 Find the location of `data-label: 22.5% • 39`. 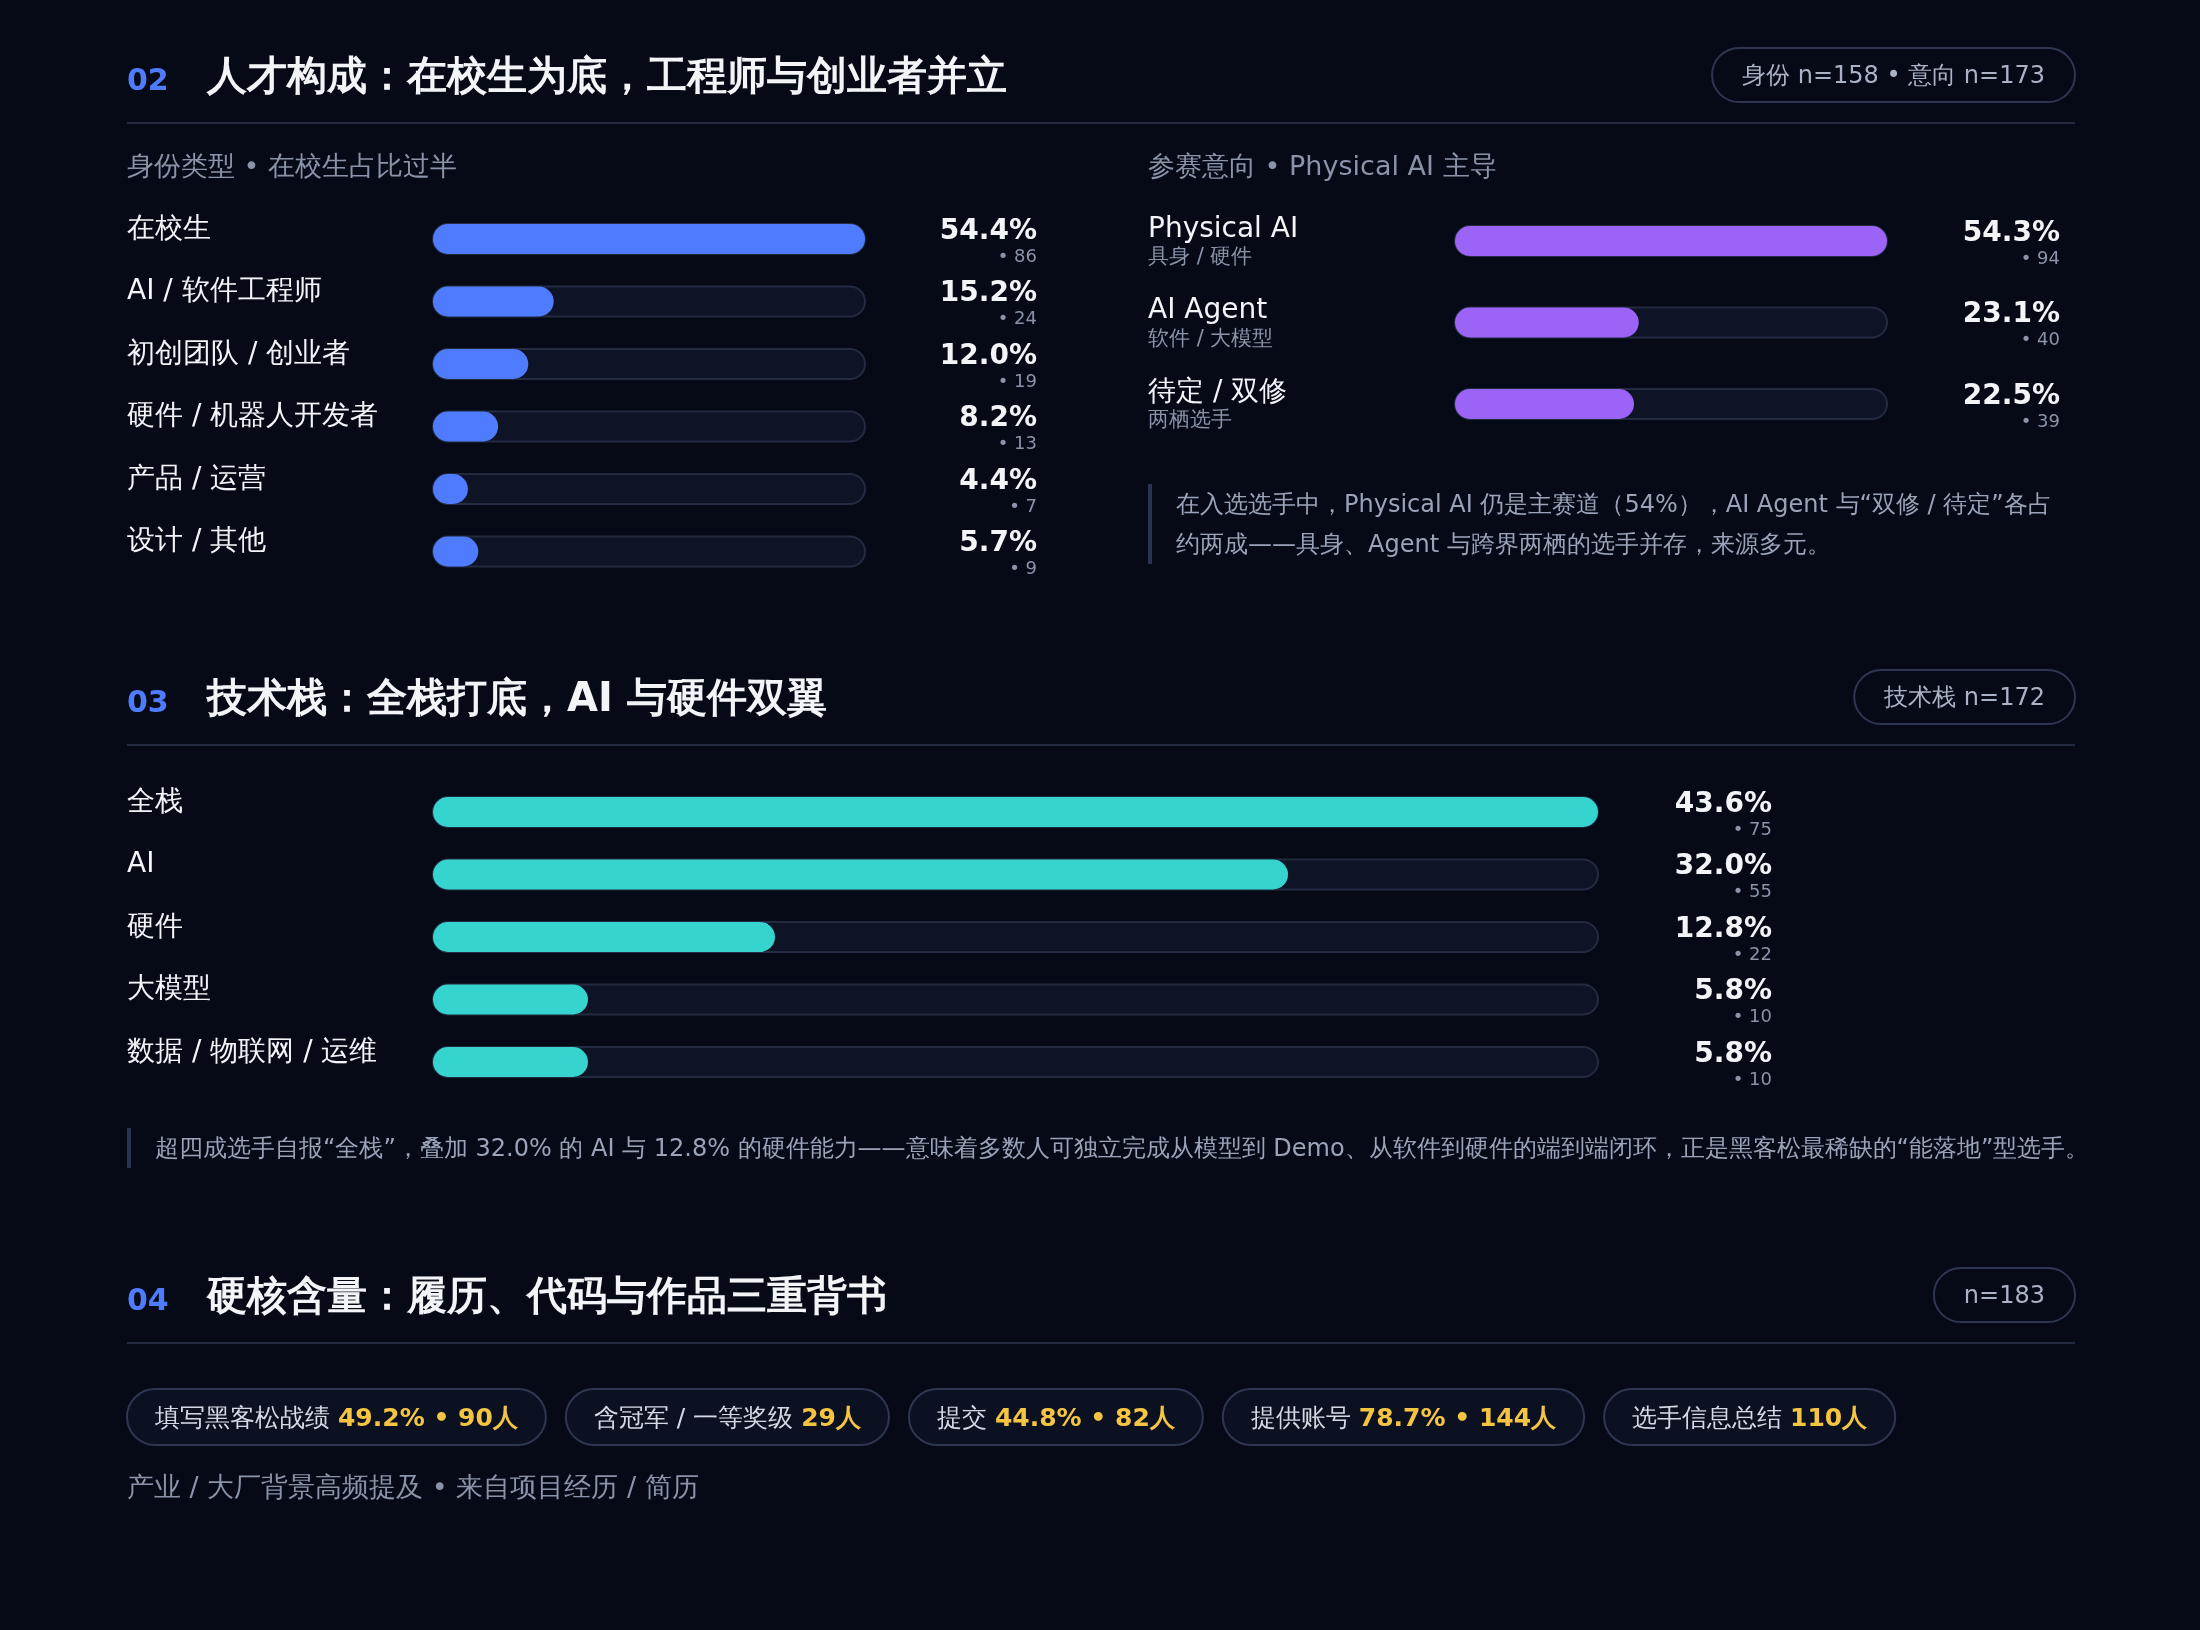

data-label: 22.5% • 39 is located at coordinates (2011, 404).